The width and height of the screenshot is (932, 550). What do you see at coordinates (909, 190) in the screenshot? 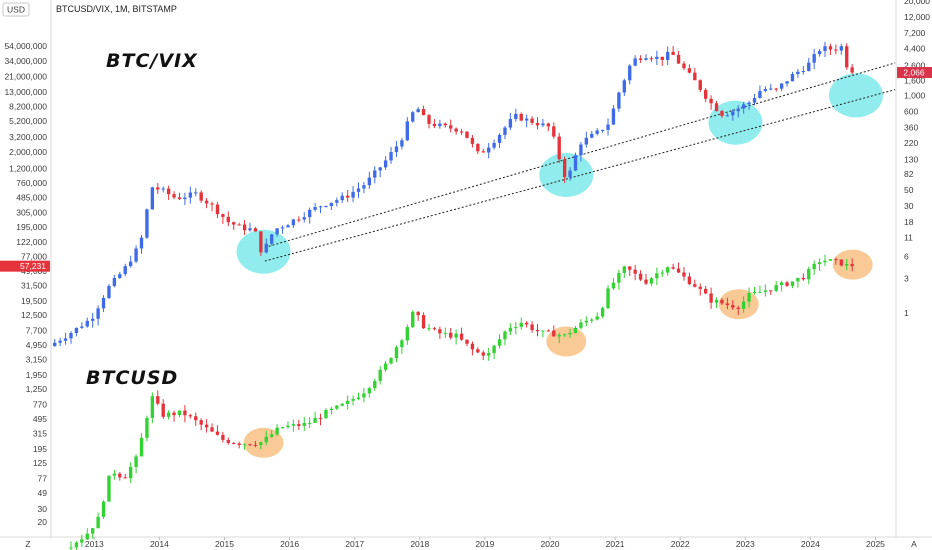
I see `right-axis-tick-label: 50` at bounding box center [909, 190].